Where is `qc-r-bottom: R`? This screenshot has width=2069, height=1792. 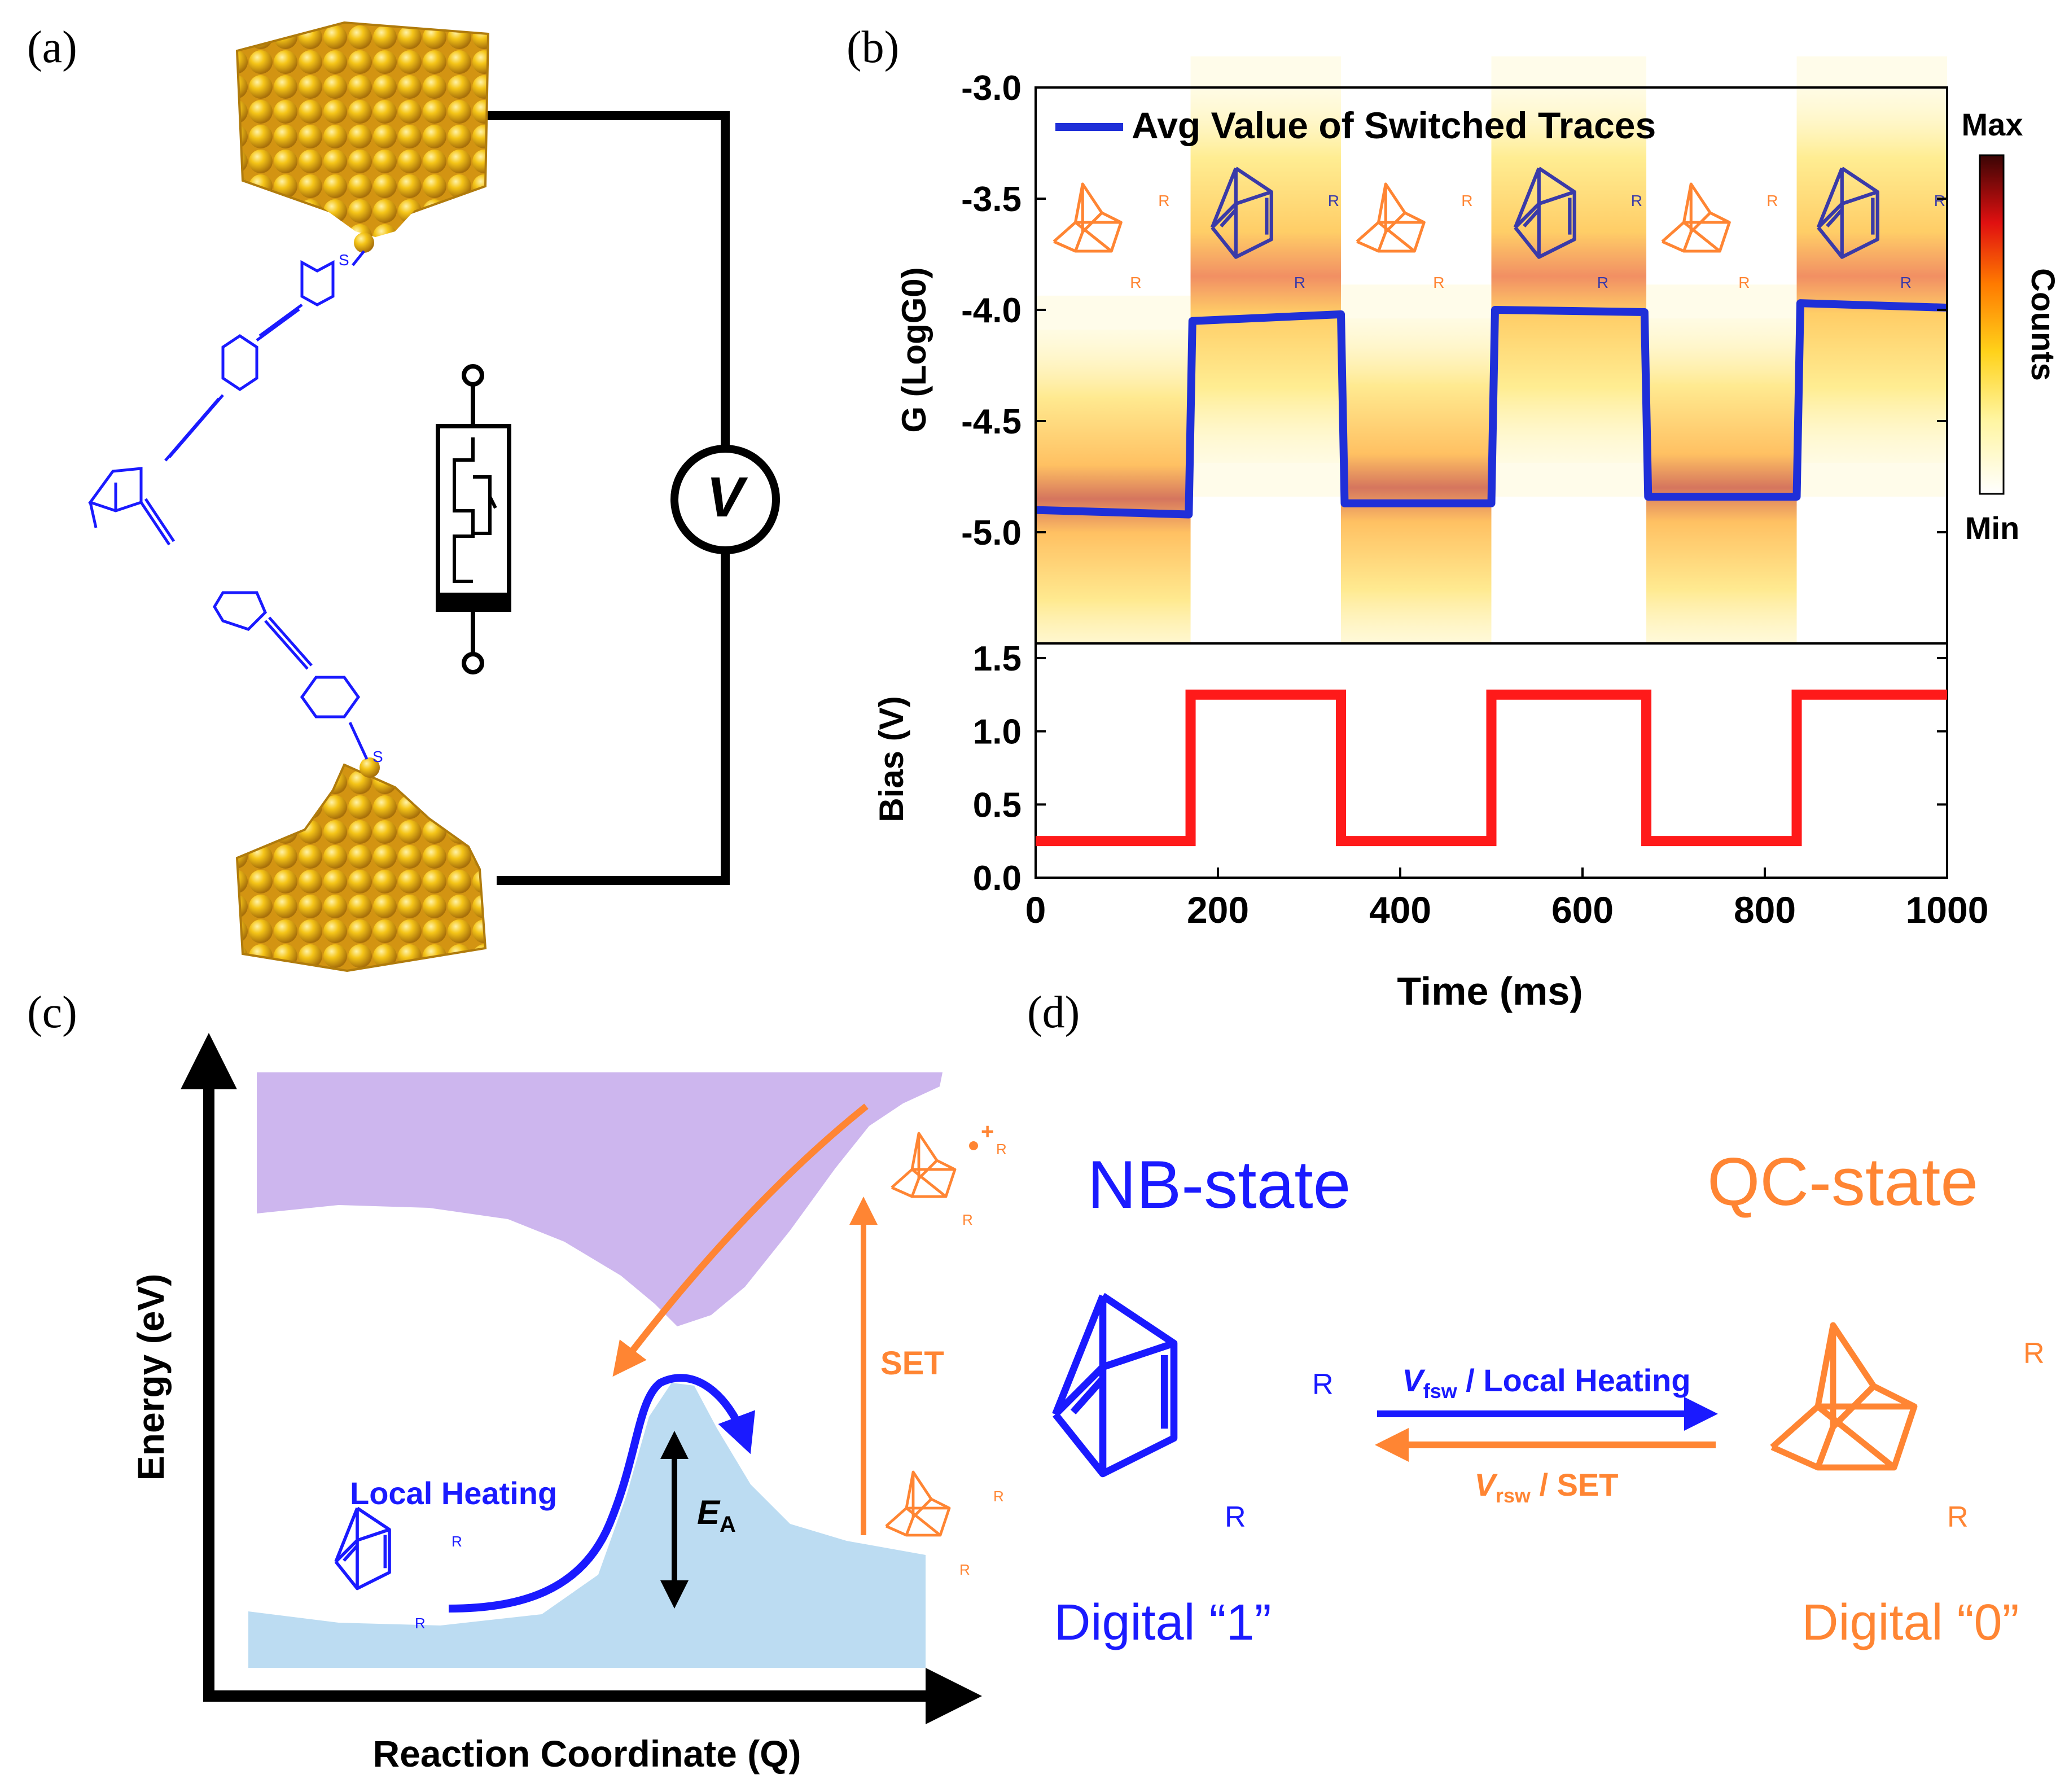
qc-r-bottom: R is located at coordinates (1958, 1517).